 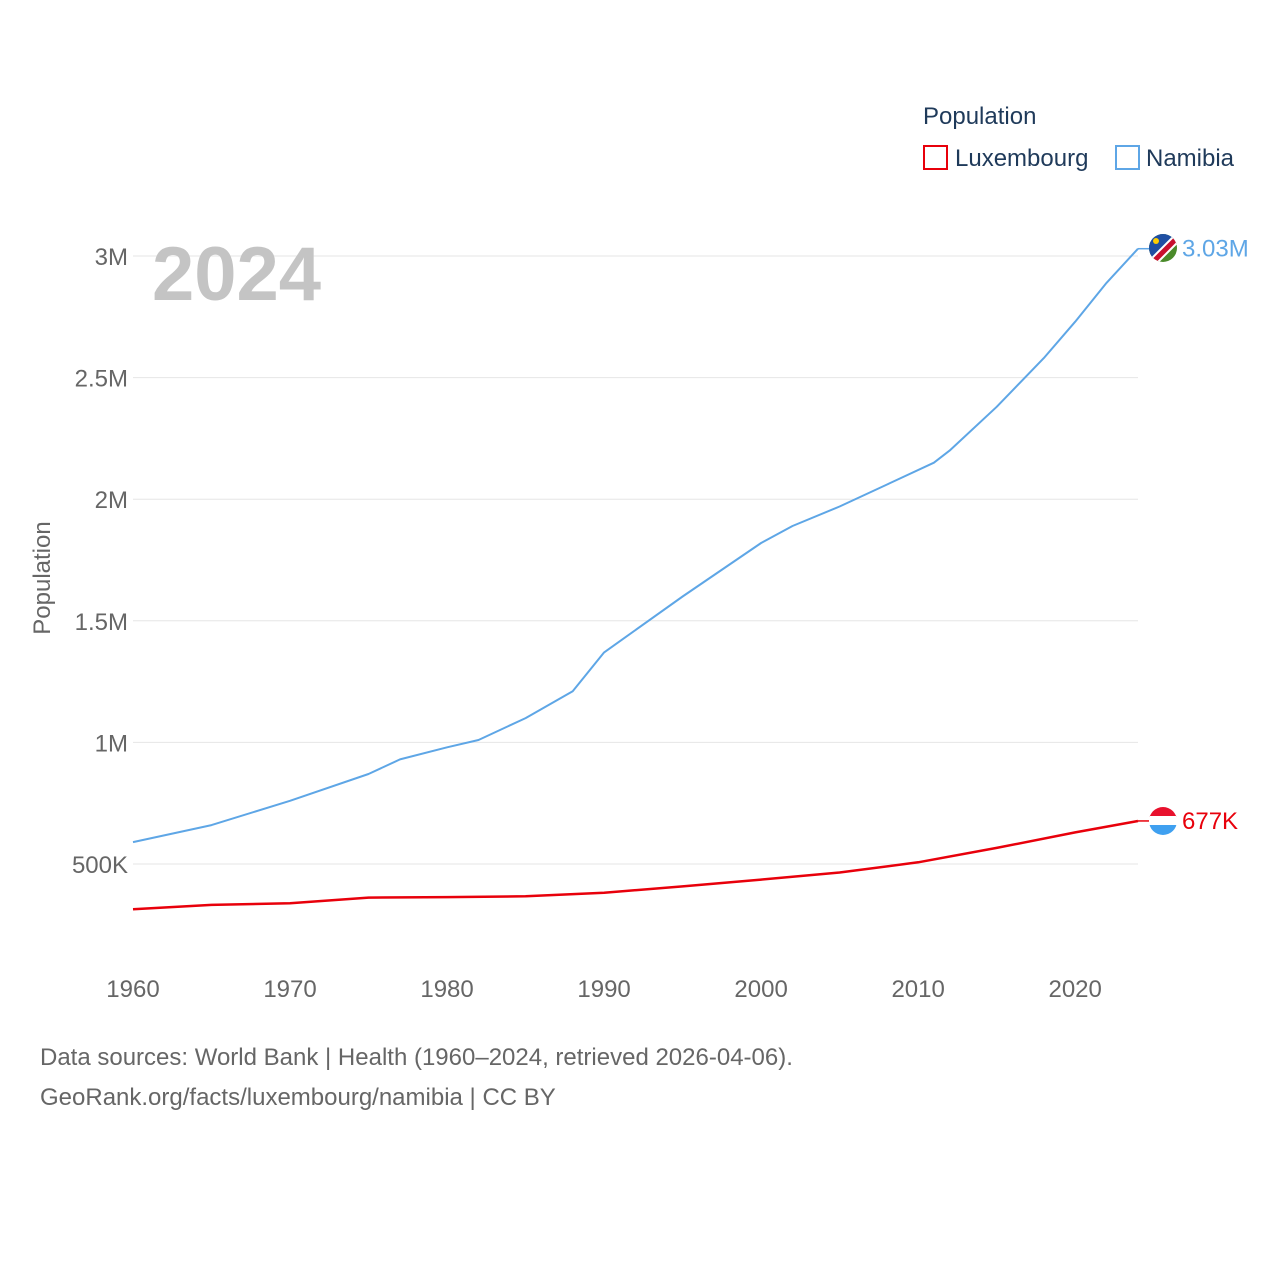 I want to click on x-tick-label: 1990, so click(x=603, y=989).